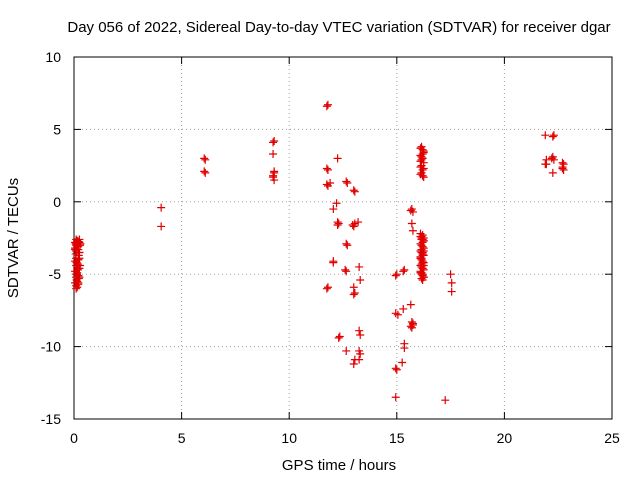 The image size is (640, 480). I want to click on x-tick-label: 0, so click(74, 438).